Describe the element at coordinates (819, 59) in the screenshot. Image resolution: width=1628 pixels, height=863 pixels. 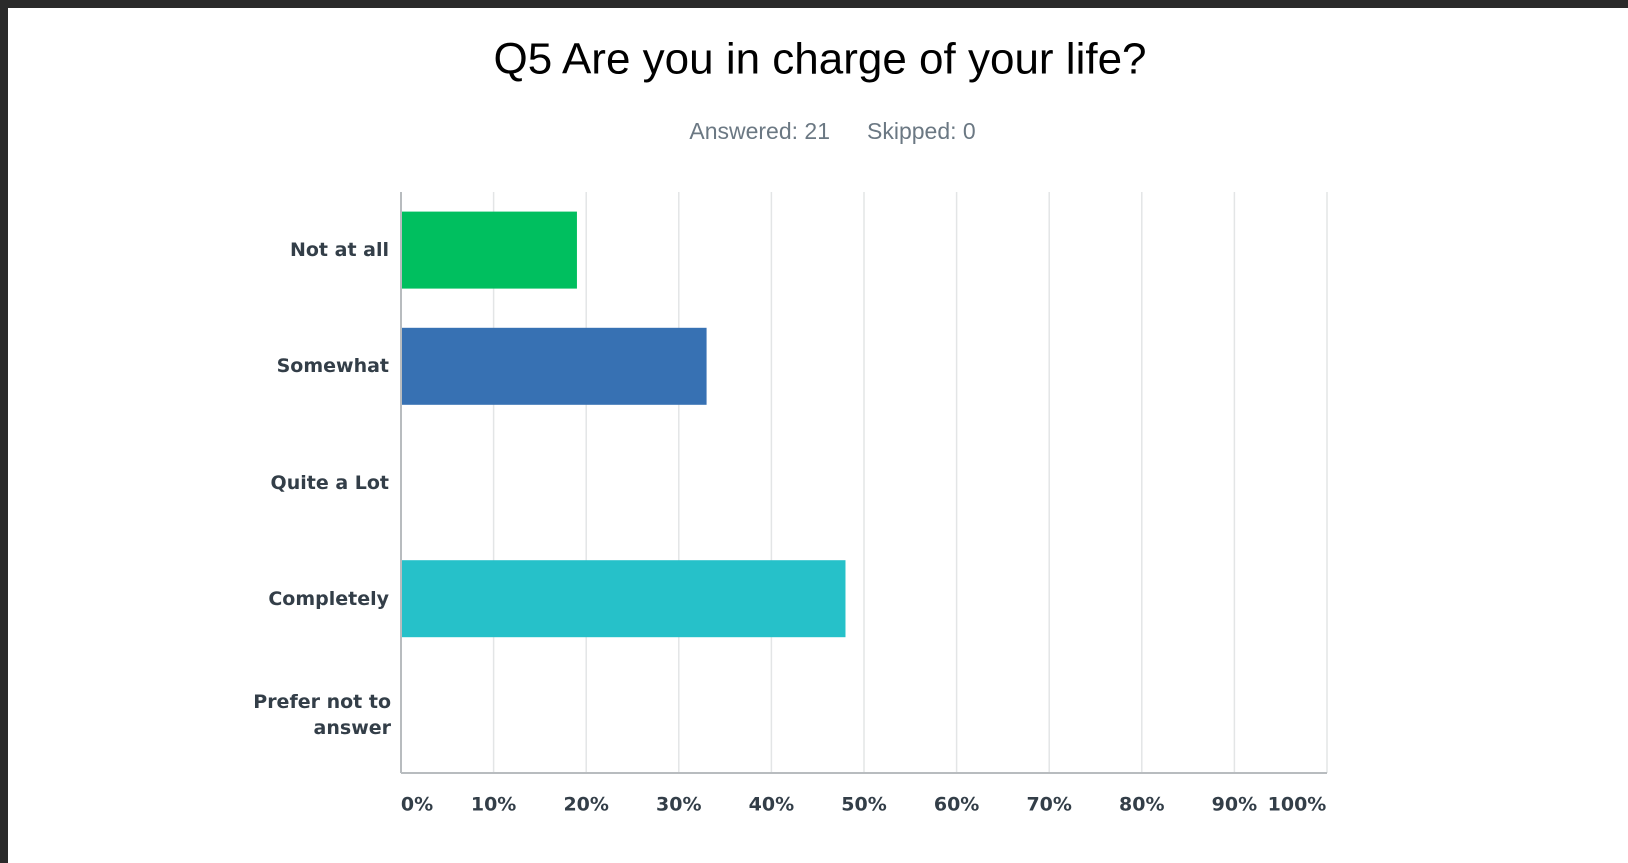
I see `chart-title: Q5 Are you in charge of your life?` at that location.